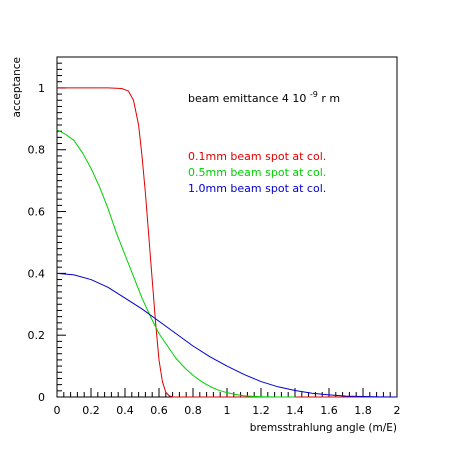  I want to click on y-tick-label: 1, so click(41, 88).